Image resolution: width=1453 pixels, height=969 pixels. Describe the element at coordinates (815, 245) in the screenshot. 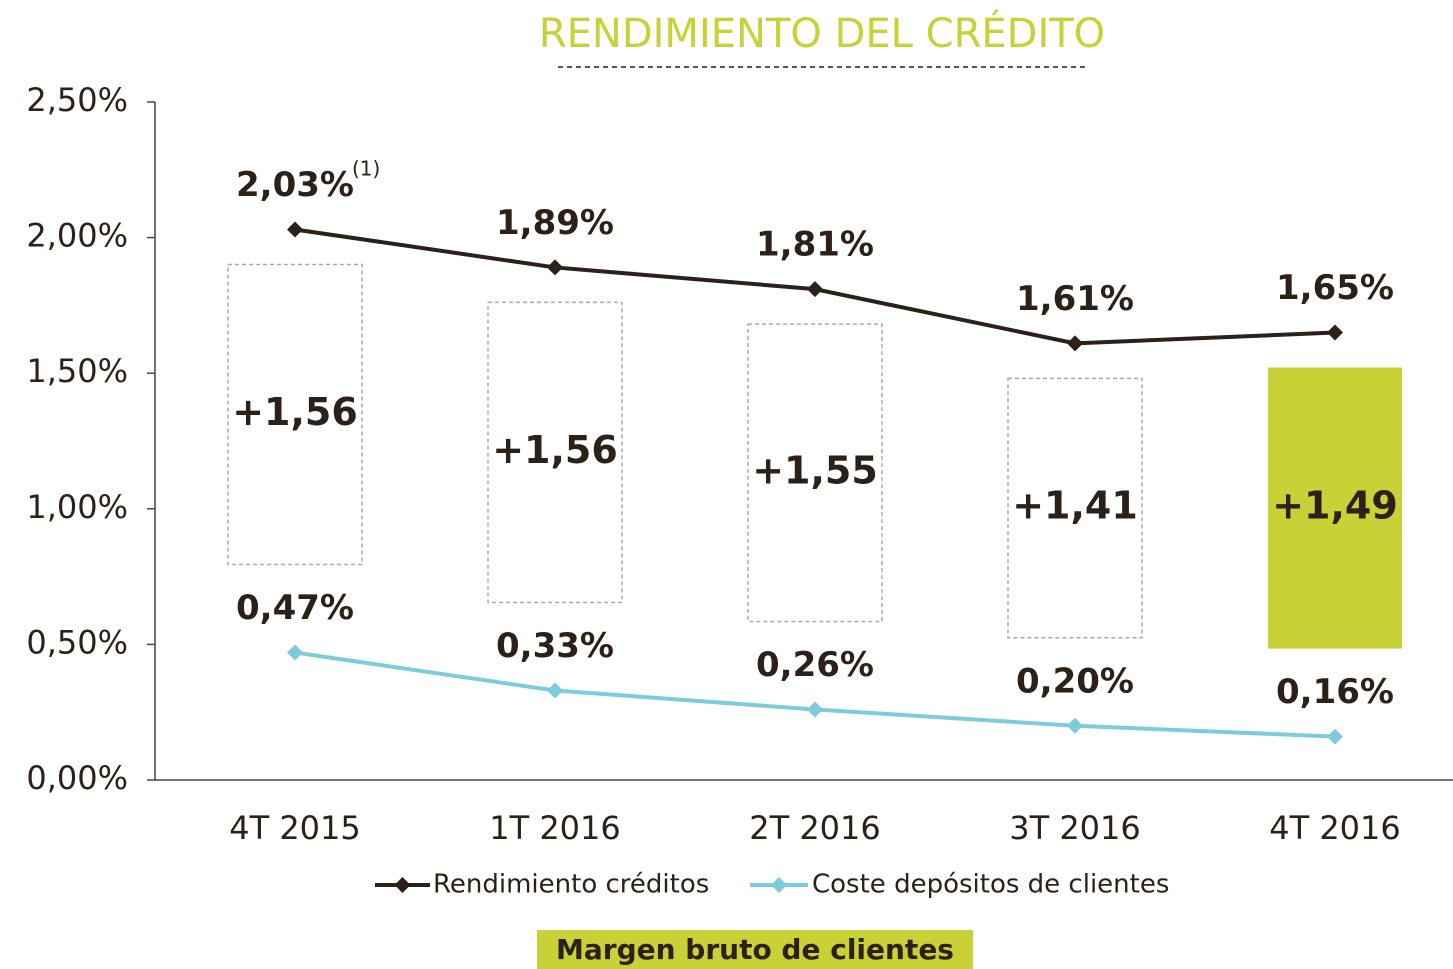

I see `data-label: 1,81%` at that location.